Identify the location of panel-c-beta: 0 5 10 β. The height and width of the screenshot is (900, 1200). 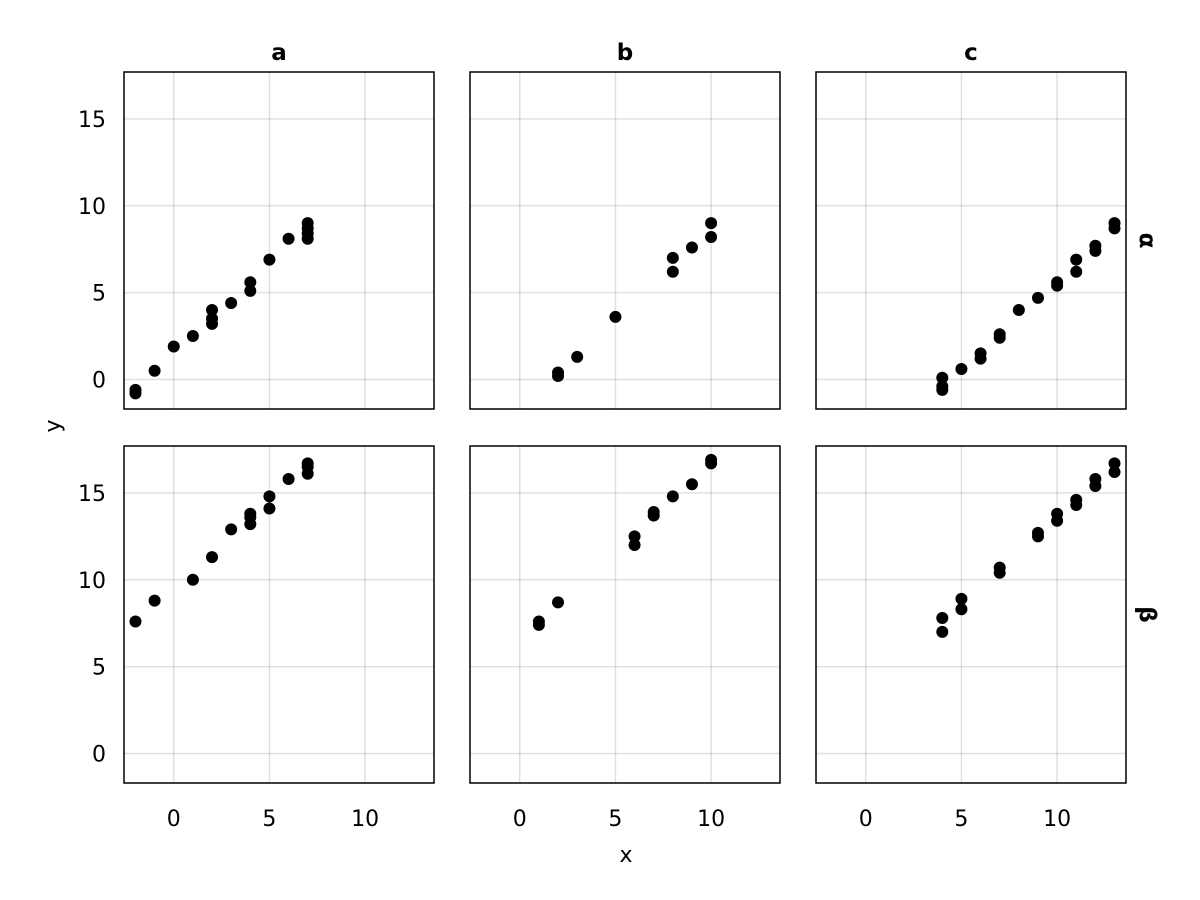
(987, 638).